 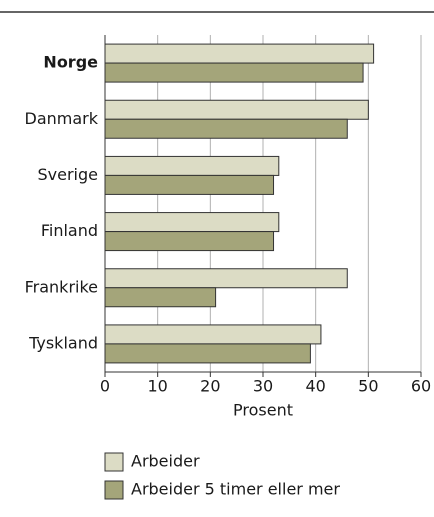 I want to click on x-tick-label: 60, so click(x=421, y=386).